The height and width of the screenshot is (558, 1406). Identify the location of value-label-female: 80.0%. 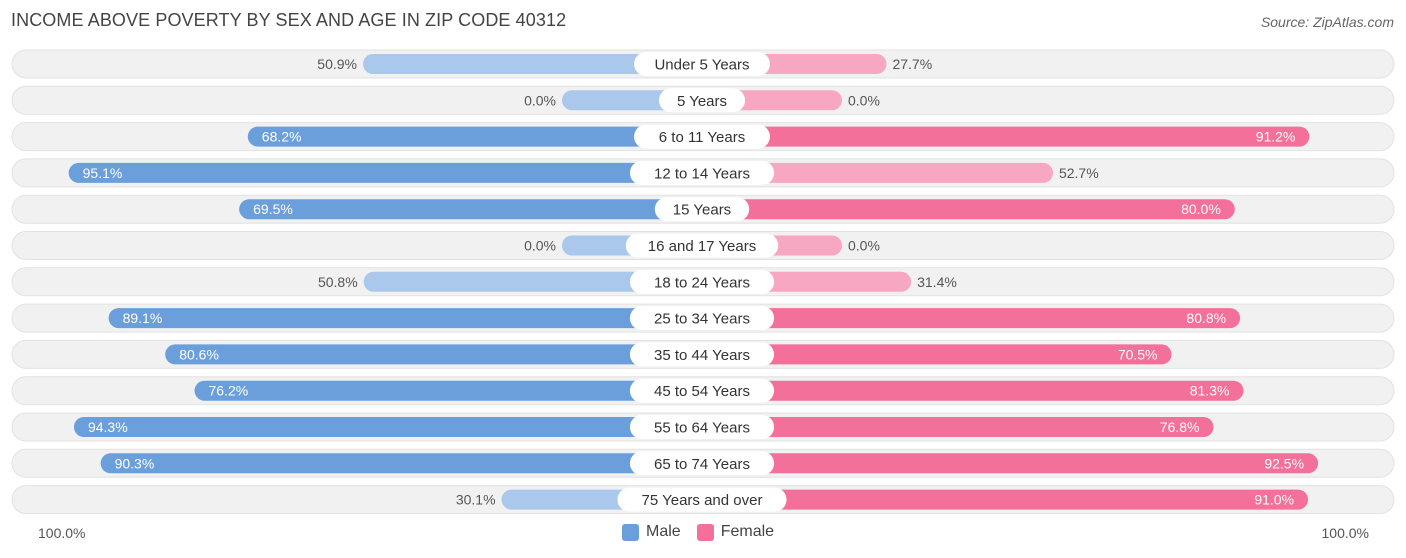
(1201, 209).